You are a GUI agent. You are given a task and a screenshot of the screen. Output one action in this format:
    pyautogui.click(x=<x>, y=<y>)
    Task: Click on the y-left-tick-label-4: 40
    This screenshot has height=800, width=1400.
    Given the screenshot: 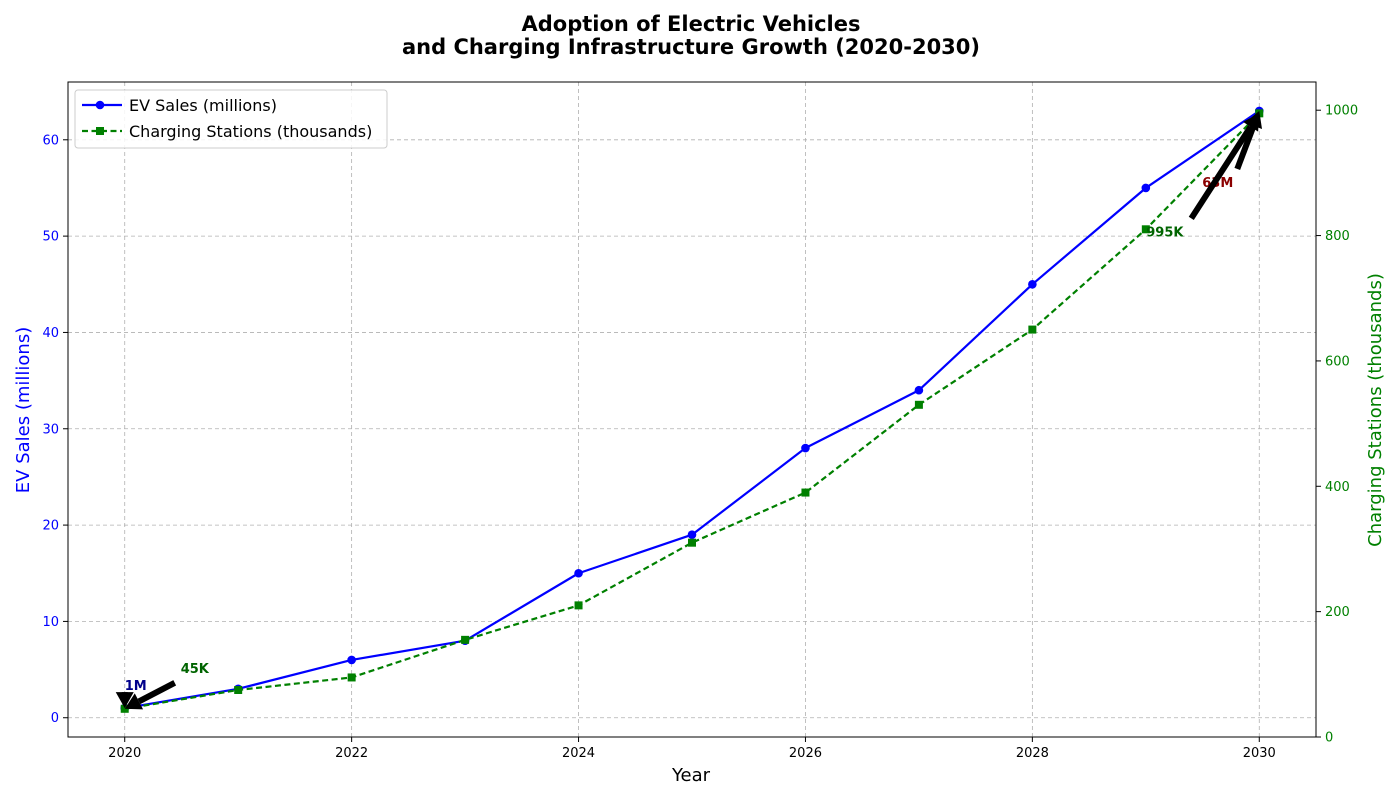 What is the action you would take?
    pyautogui.click(x=50, y=333)
    